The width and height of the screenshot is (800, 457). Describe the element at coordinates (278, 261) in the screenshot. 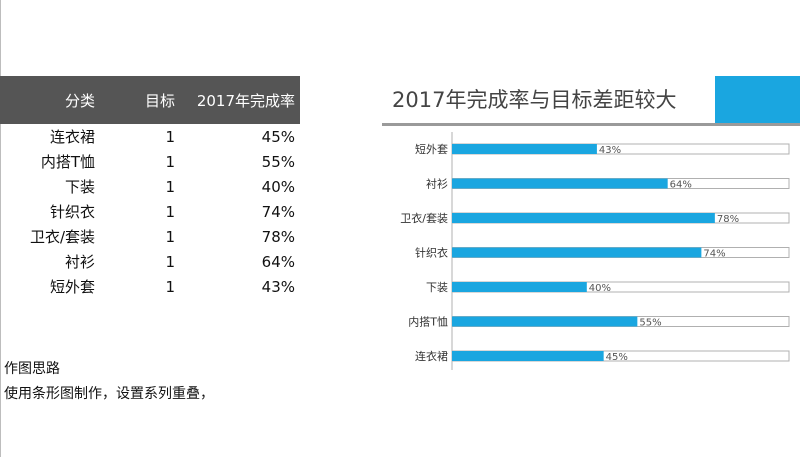

I see `row-rate: 64%` at that location.